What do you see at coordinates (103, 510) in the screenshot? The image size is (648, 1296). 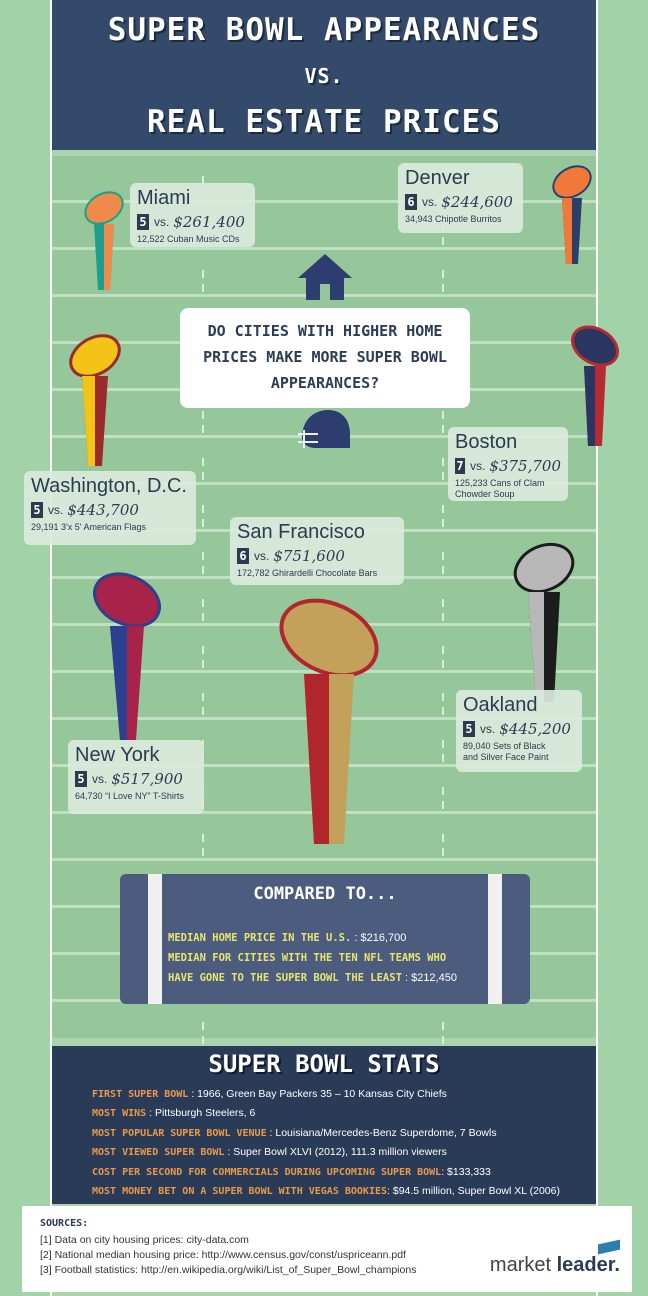 I see `median-price: $443,700` at bounding box center [103, 510].